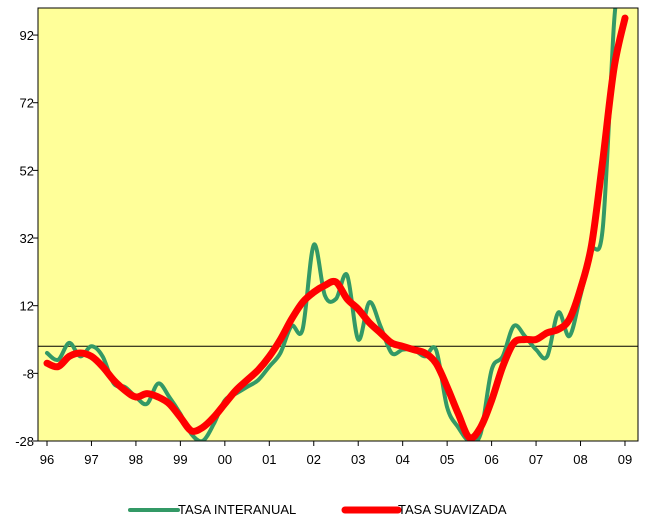  Describe the element at coordinates (625, 459) in the screenshot. I see `x-tick-label: 09` at that location.